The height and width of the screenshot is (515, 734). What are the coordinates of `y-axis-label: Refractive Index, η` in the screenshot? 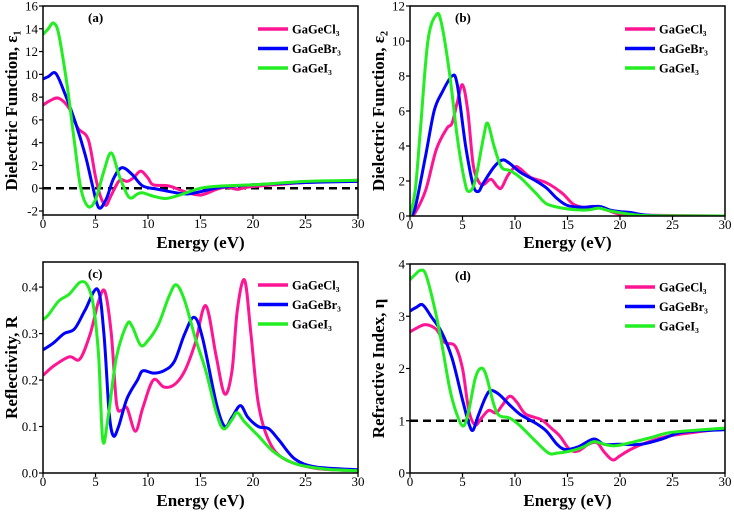 It's located at (378, 368).